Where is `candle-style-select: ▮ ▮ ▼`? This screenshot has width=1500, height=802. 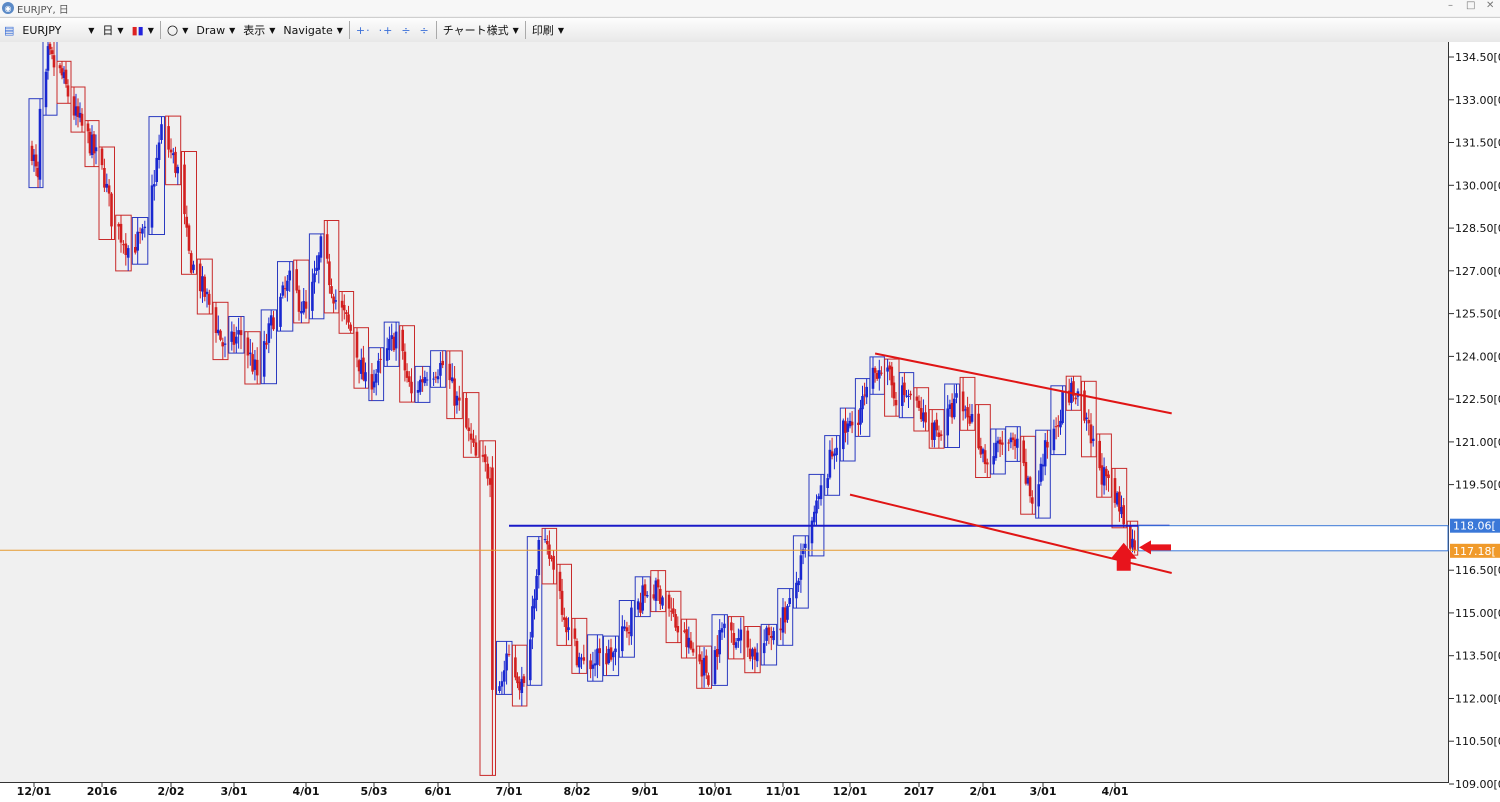
candle-style-select: ▮ ▮ ▼ is located at coordinates (143, 30).